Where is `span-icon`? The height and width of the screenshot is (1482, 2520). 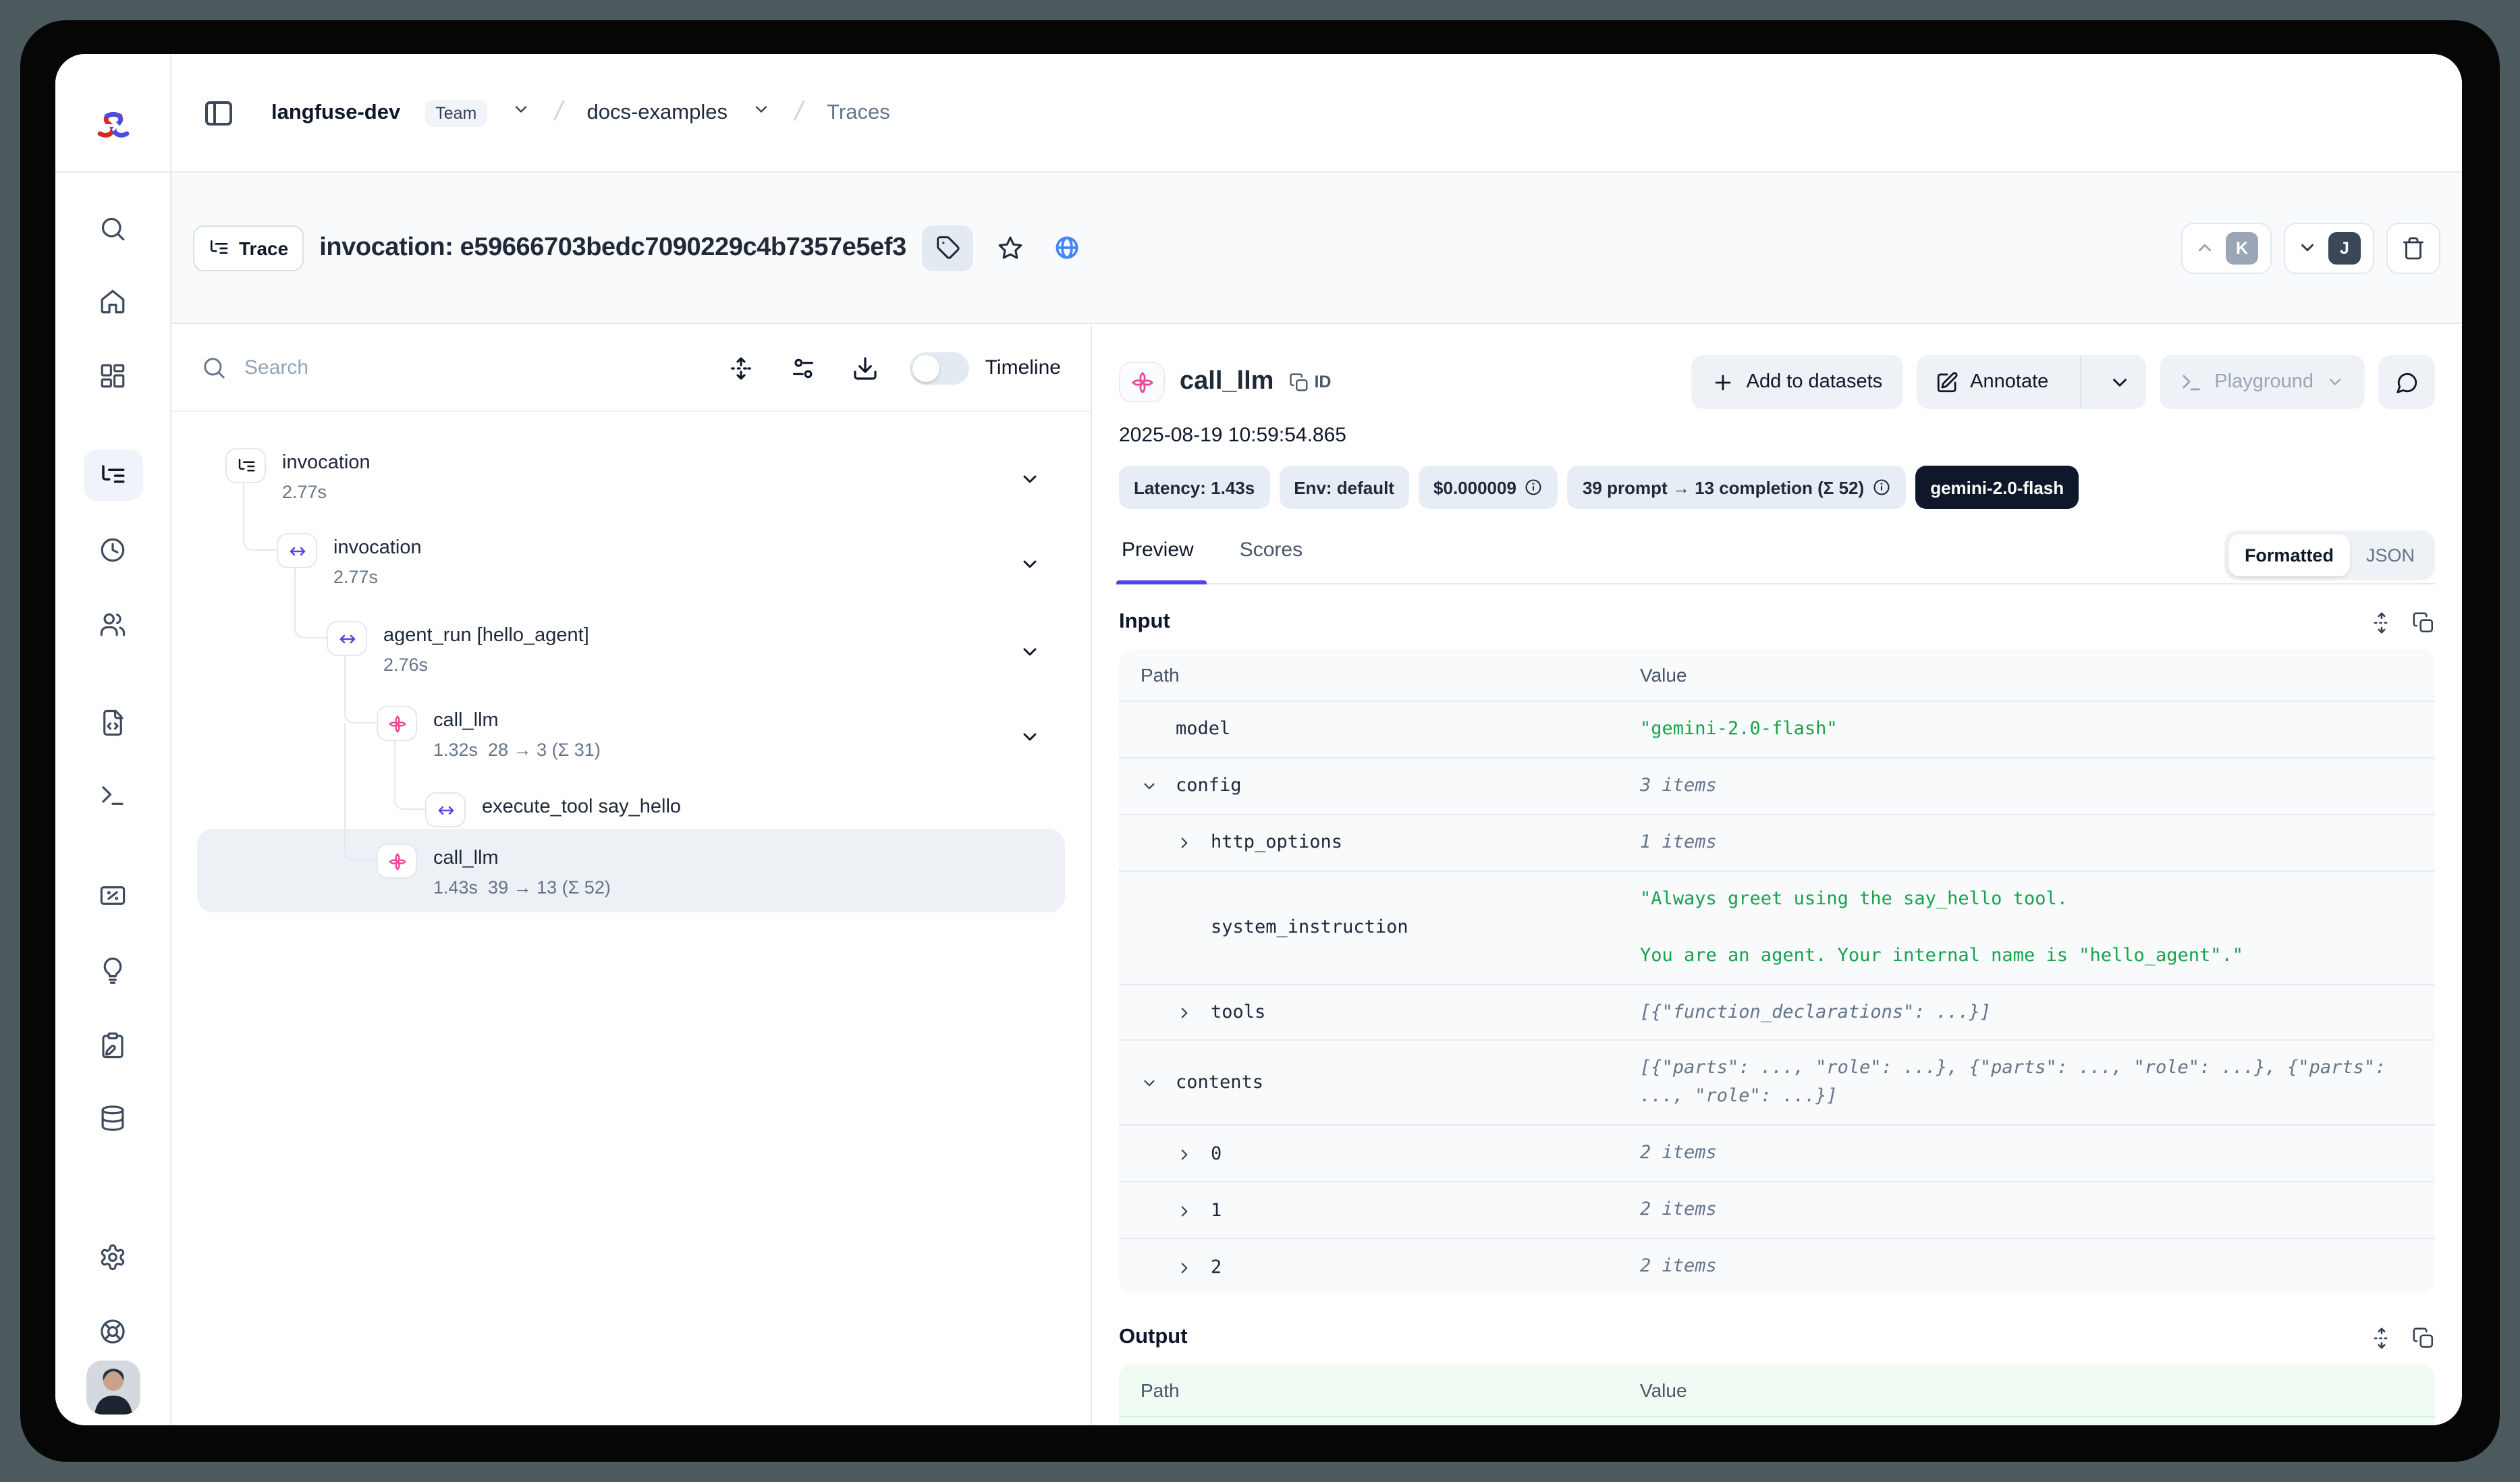
span-icon is located at coordinates (347, 638).